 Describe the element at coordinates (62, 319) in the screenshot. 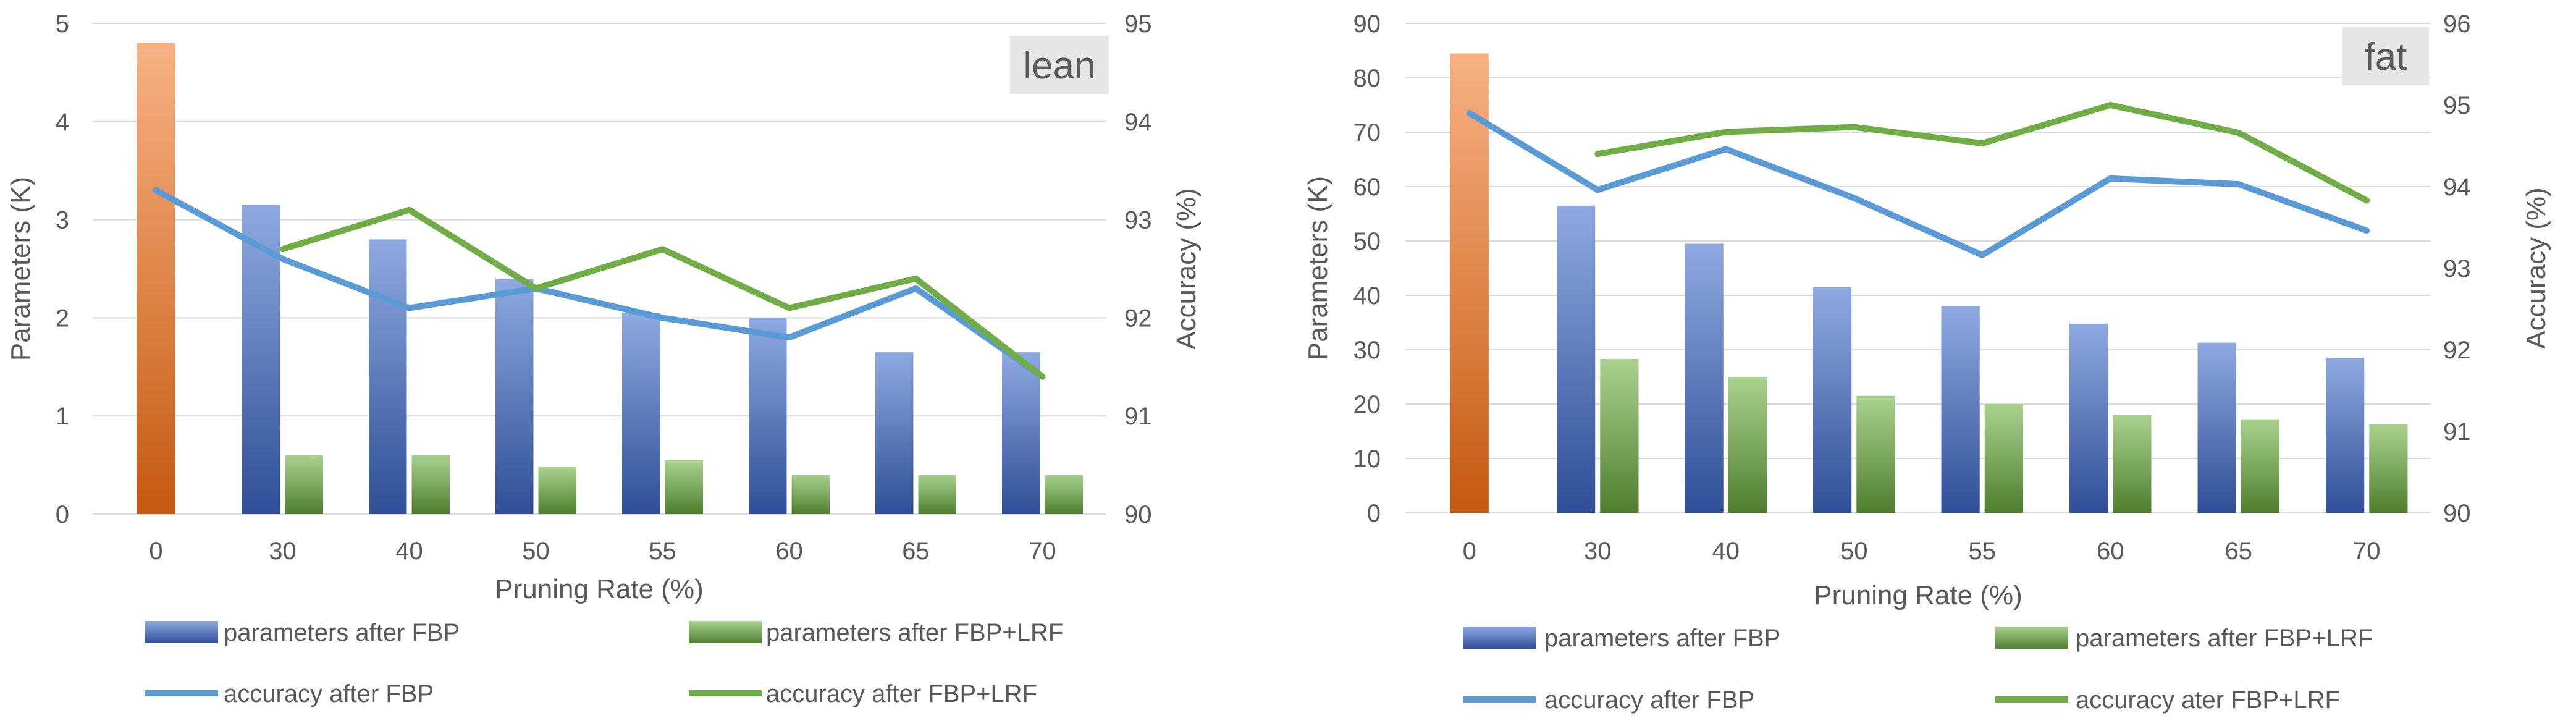

I see `y-tick-label: 2` at that location.